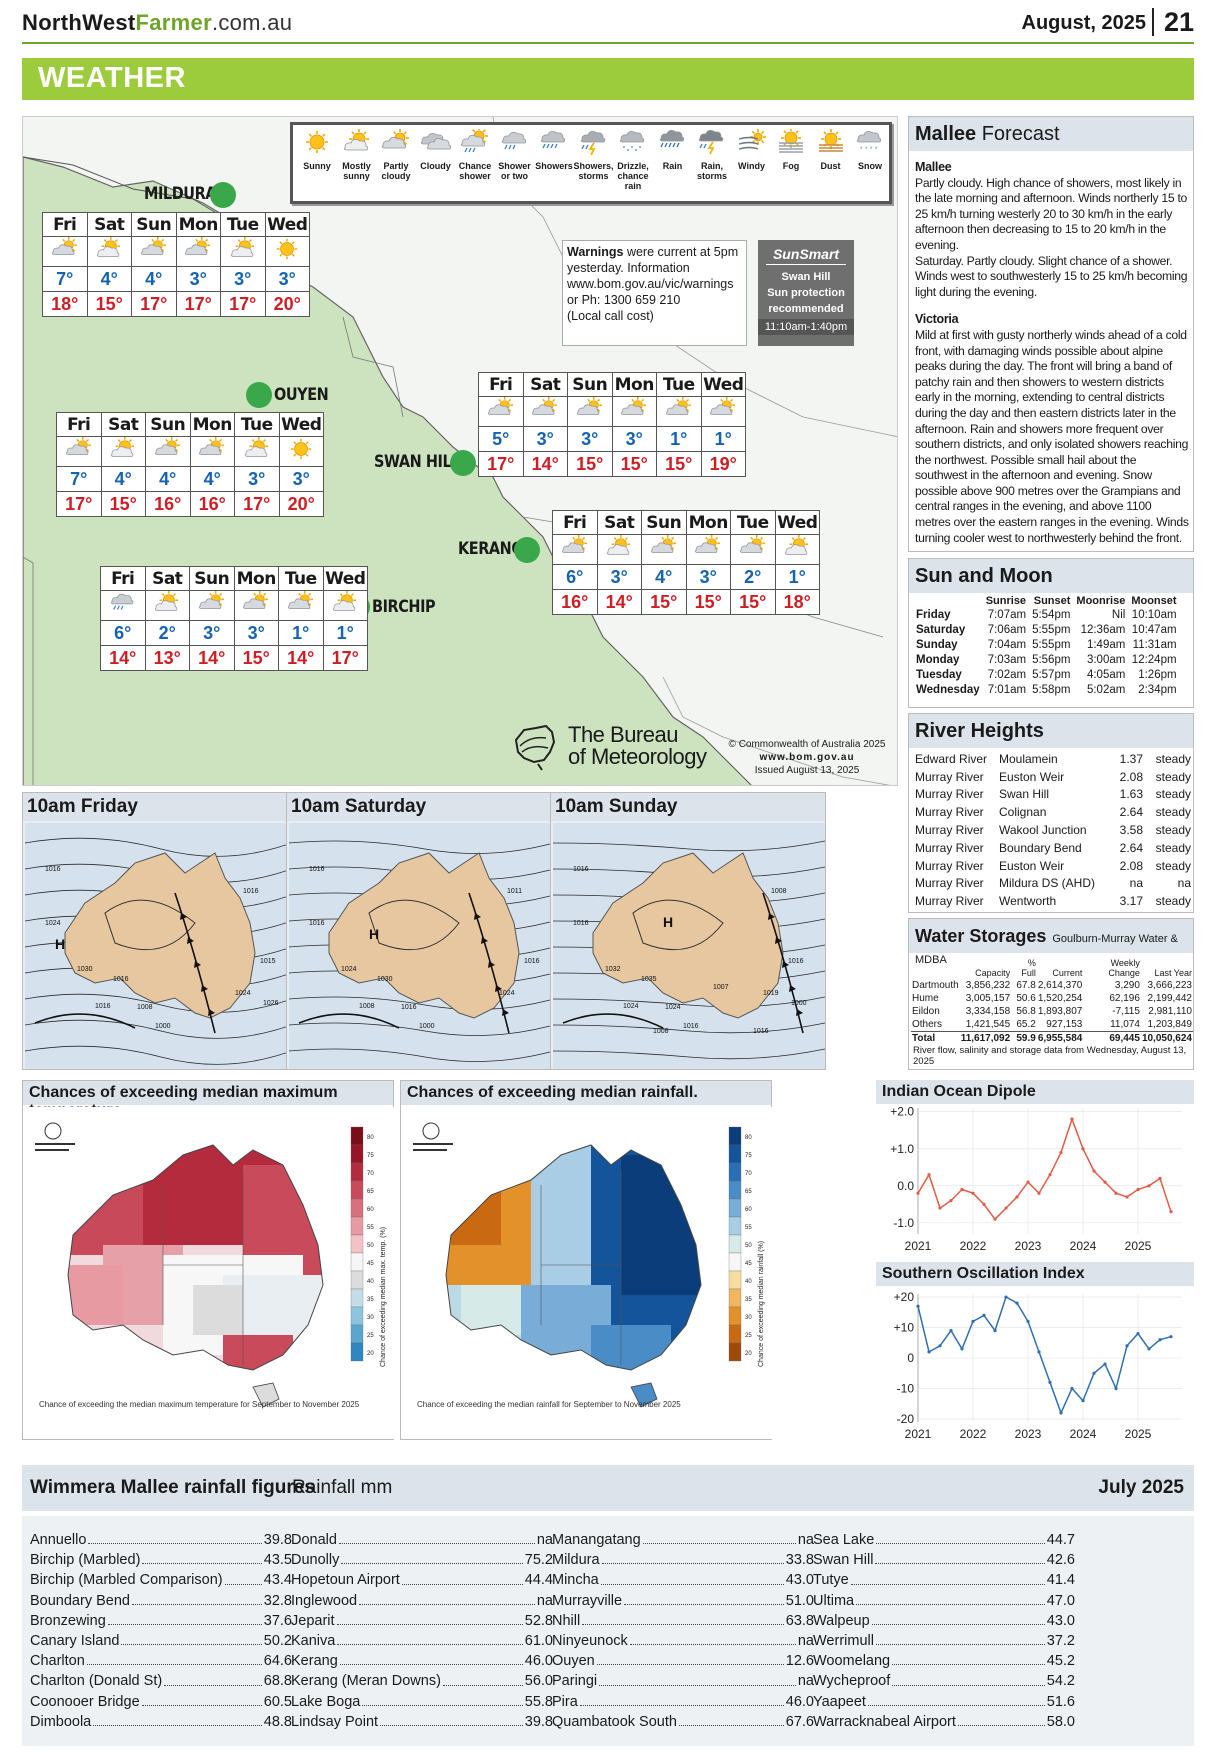 Image resolution: width=1215 pixels, height=1755 pixels. What do you see at coordinates (422, 1681) in the screenshot?
I see `rainfall-row: Kerang (Meran Downs) 56.0` at bounding box center [422, 1681].